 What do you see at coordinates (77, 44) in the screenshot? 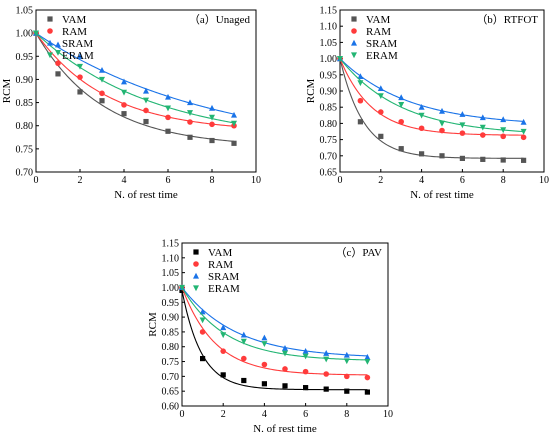
I see `legend-label-sram: SRAM` at bounding box center [77, 44].